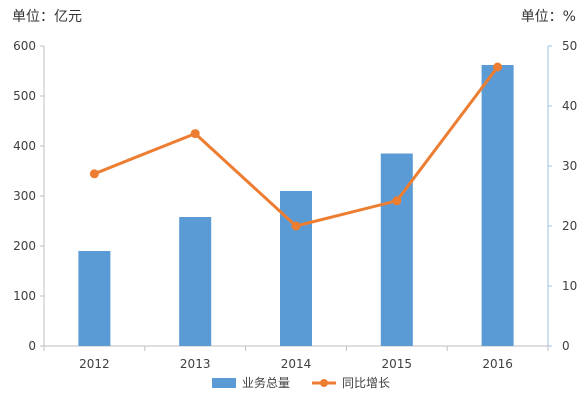 Image resolution: width=582 pixels, height=401 pixels. What do you see at coordinates (324, 383) in the screenshot?
I see `legend-line-marker` at bounding box center [324, 383].